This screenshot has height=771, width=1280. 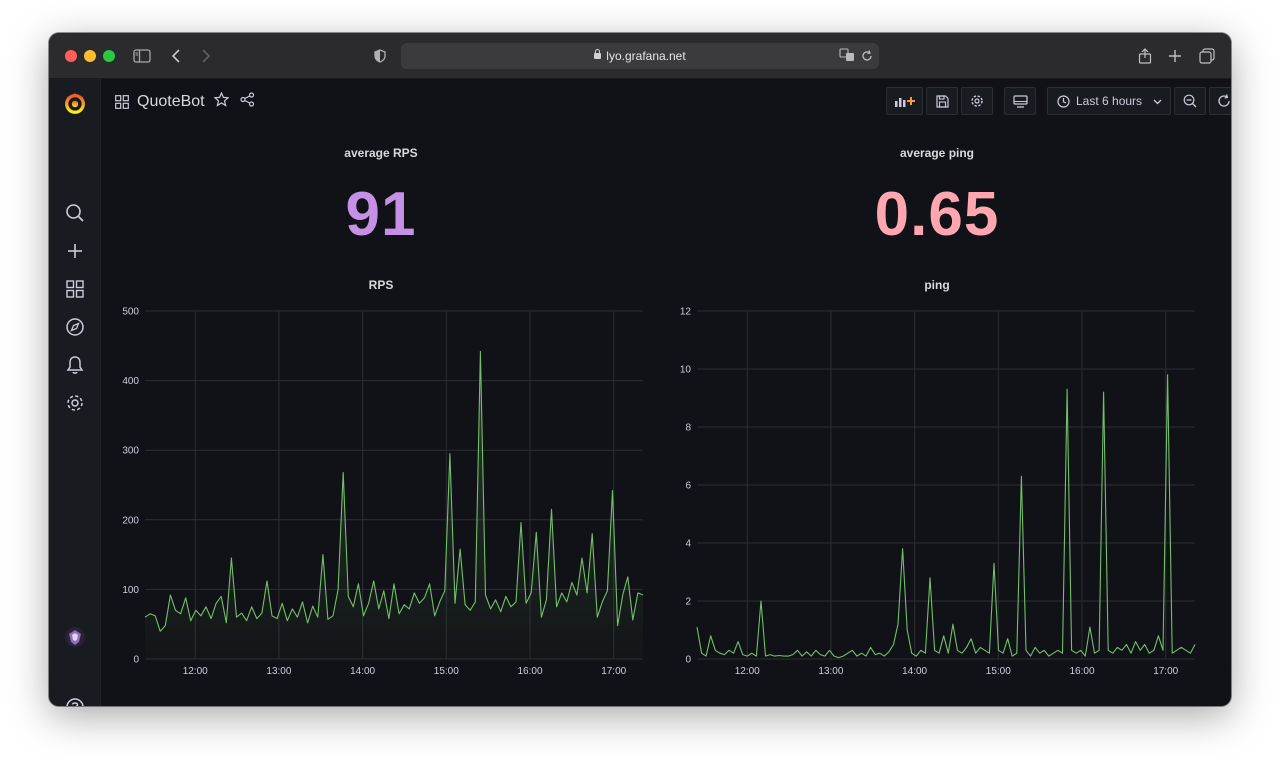 What do you see at coordinates (1063, 101) in the screenshot?
I see `clock-icon` at bounding box center [1063, 101].